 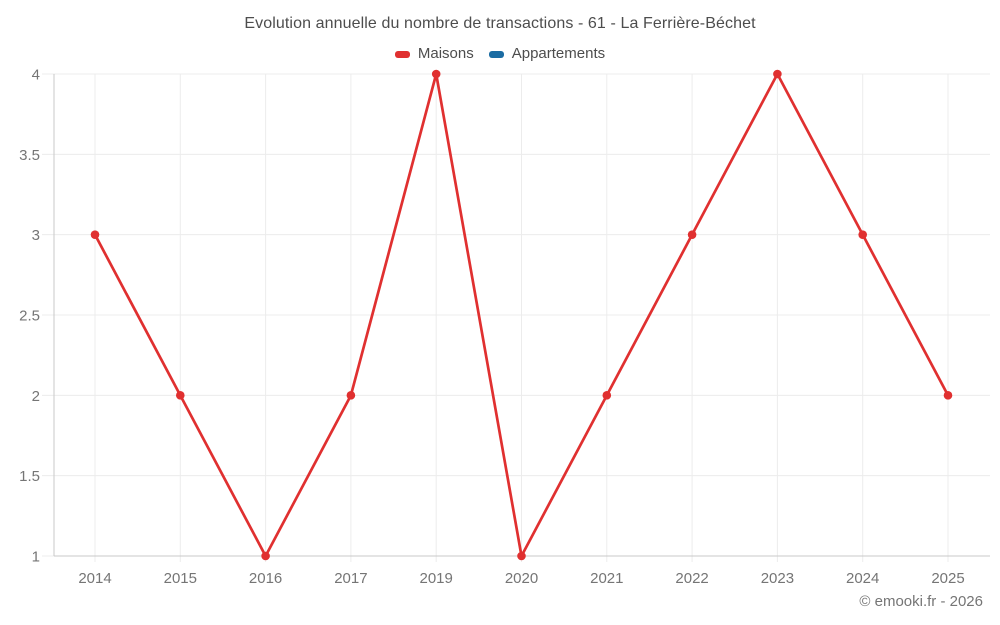 I want to click on data-point-maisons-2017, so click(x=351, y=395).